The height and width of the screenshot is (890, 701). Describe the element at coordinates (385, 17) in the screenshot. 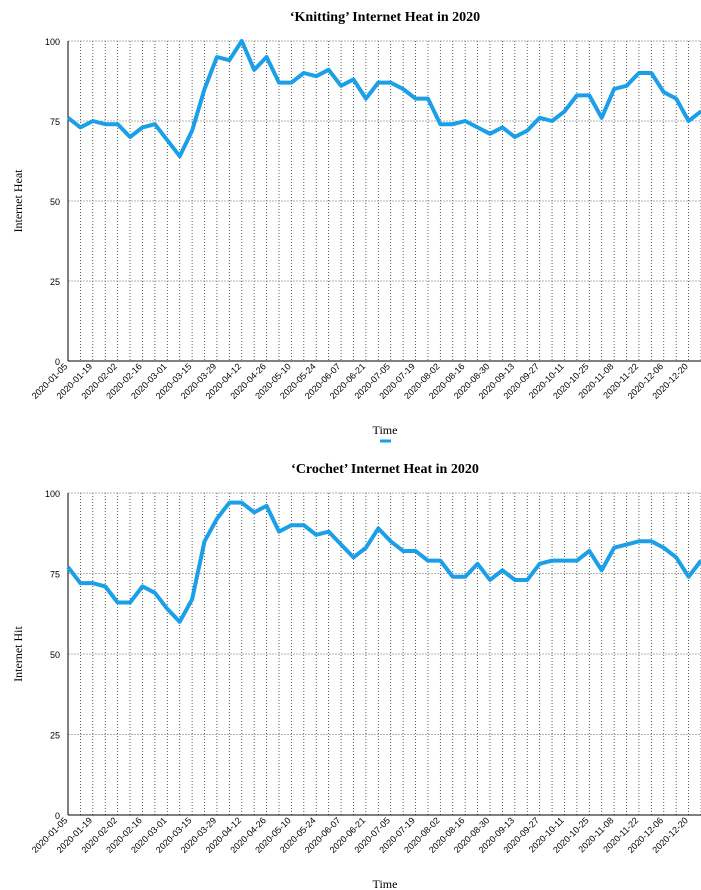

I see `chart-title: ‘Knitting’ Internet Heat in 2020` at that location.